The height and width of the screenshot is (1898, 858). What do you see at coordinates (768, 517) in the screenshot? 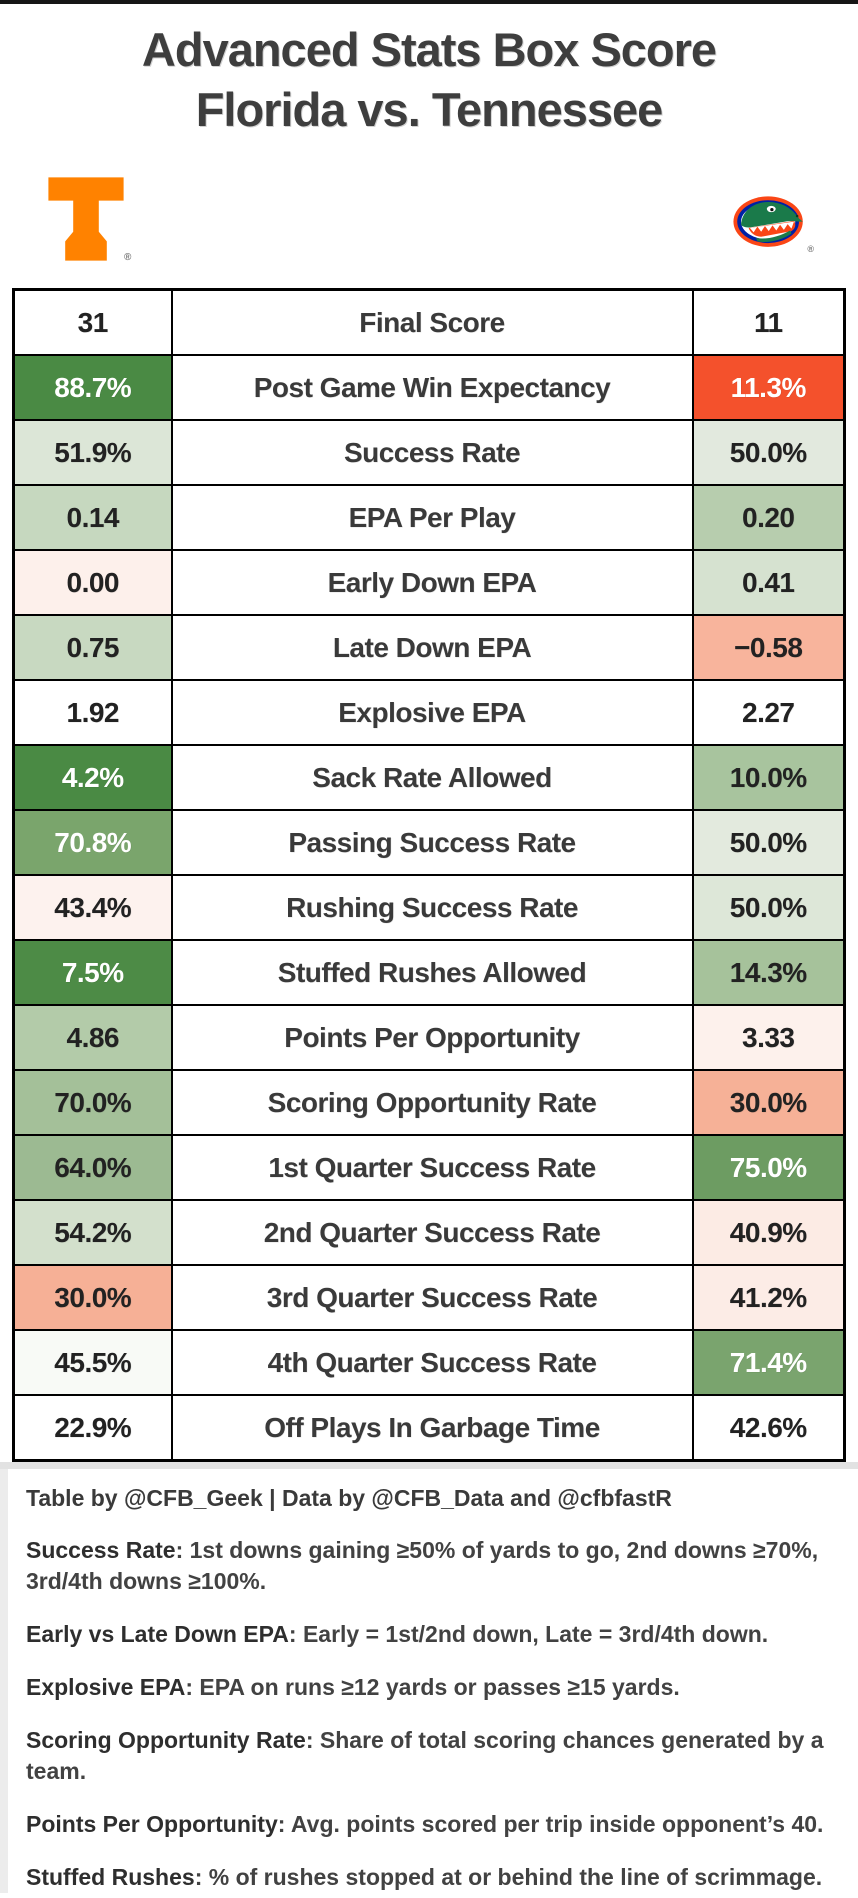
I see `florida-stat-value-cell: 0.20` at bounding box center [768, 517].